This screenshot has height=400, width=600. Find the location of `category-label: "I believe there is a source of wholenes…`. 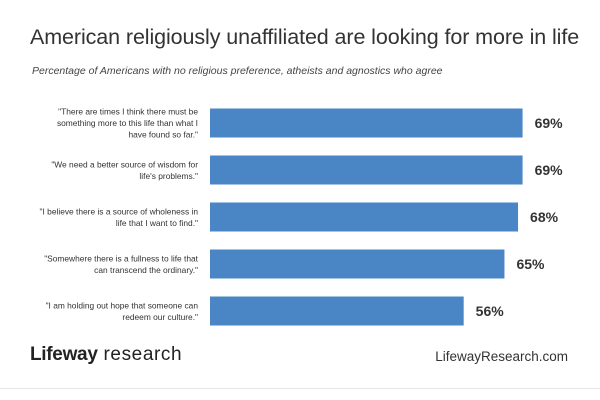

category-label: "I believe there is a source of wholenes… is located at coordinates (119, 217).